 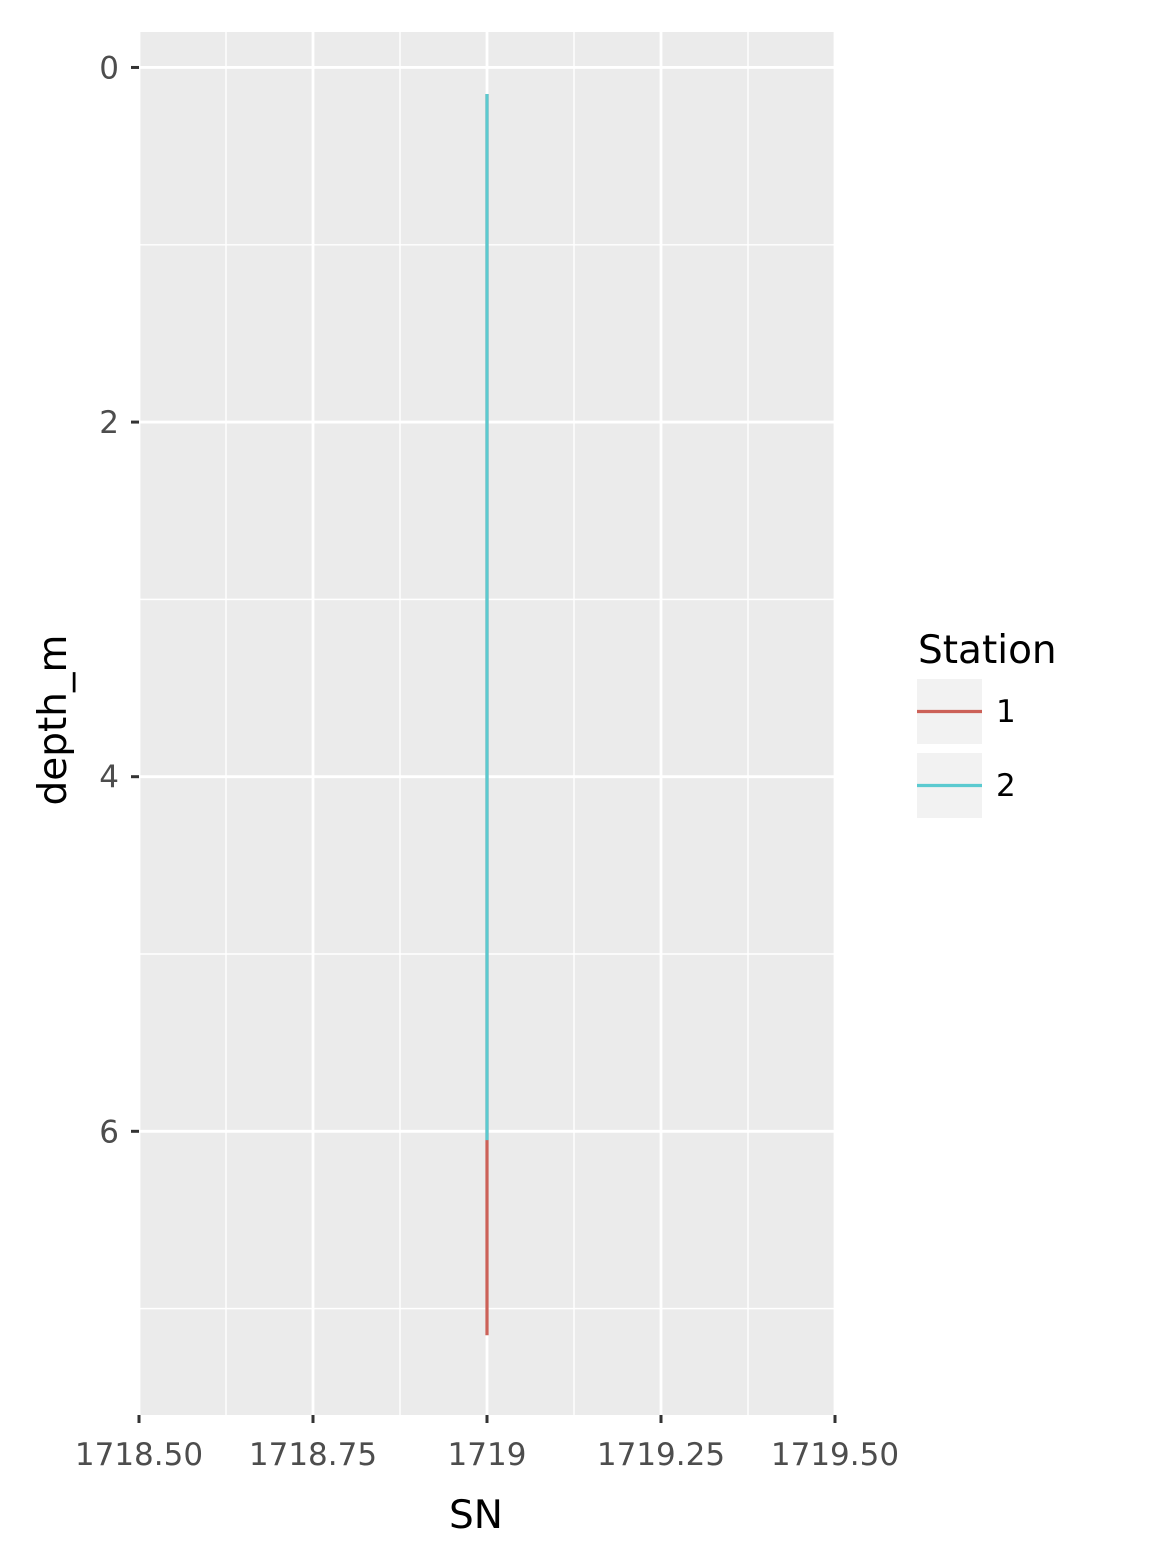 I want to click on x-axis: 1718.50 1718.75 1719 1719.25 1719.50, so click(x=487, y=1444).